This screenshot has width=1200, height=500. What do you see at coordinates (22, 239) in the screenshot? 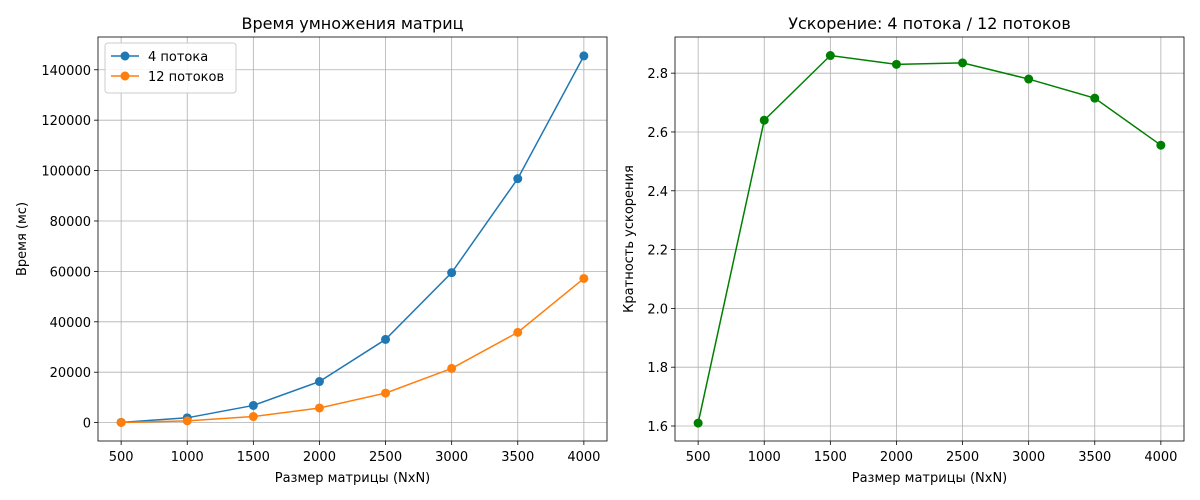
I see `y-axis-label: Время (мс)` at bounding box center [22, 239].